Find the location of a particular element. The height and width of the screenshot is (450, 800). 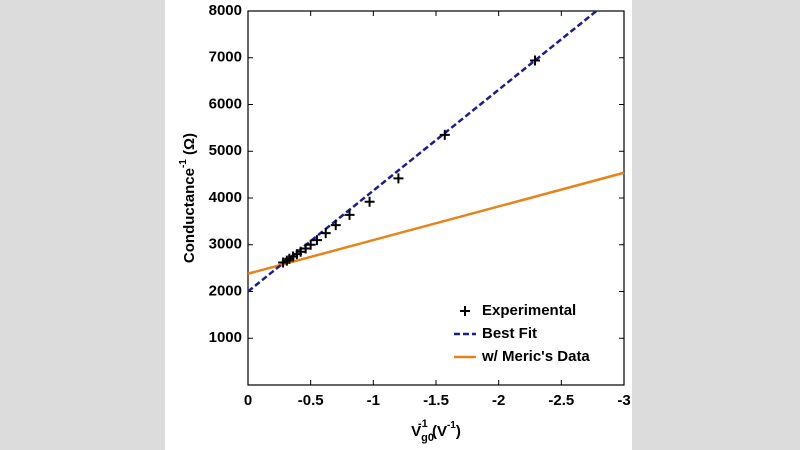

x-label-unit-sup: -1 is located at coordinates (451, 425).